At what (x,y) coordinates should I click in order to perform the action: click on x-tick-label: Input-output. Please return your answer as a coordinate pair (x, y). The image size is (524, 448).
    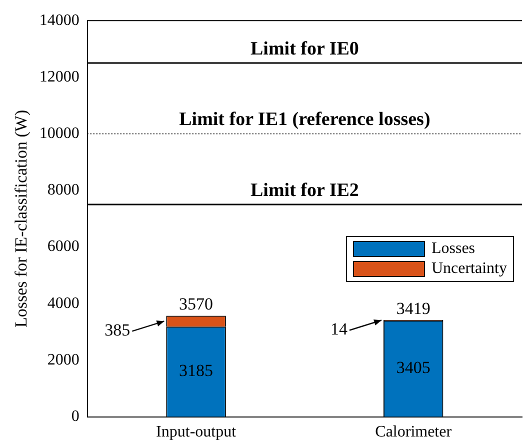
    Looking at the image, I should click on (196, 432).